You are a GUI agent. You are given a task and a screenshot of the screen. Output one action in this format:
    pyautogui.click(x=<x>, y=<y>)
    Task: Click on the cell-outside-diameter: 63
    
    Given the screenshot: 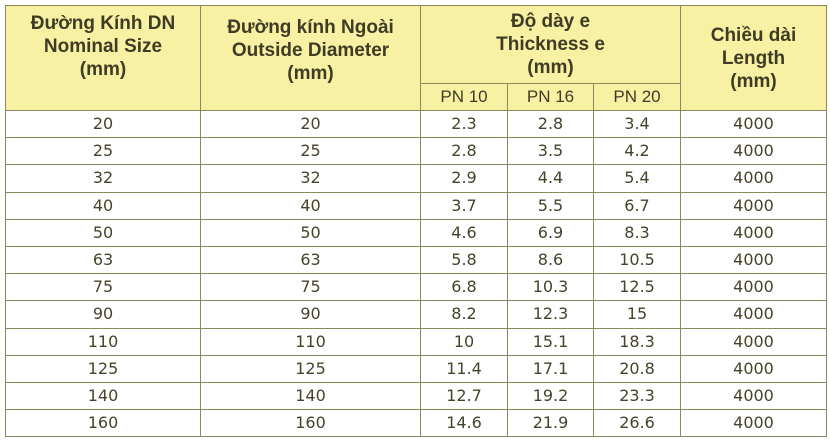 What is the action you would take?
    pyautogui.click(x=310, y=260)
    